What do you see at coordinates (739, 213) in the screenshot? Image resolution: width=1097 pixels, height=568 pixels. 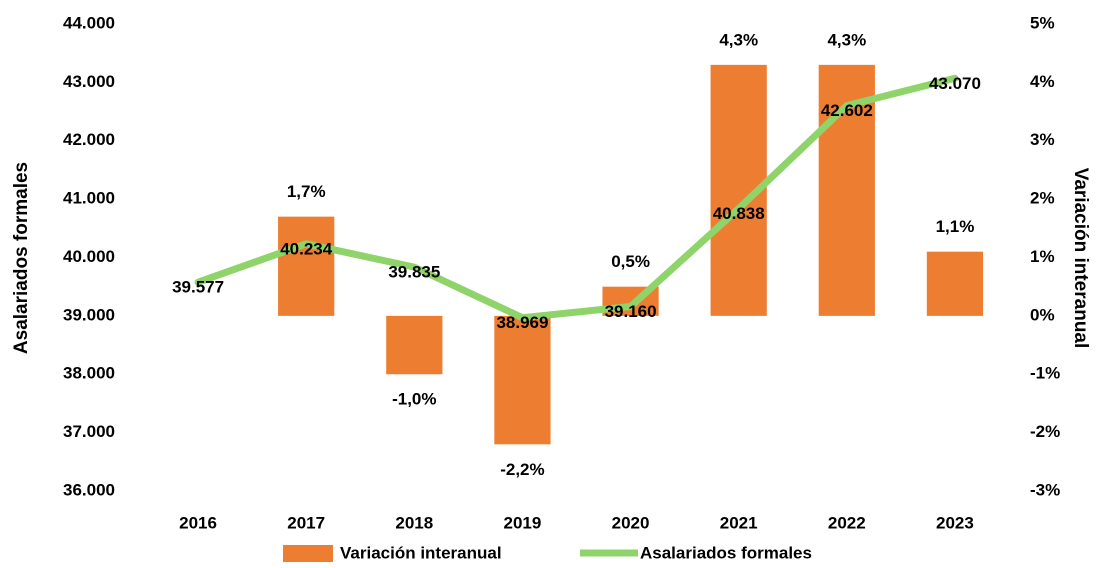 I see `line-value-label: 40.838` at bounding box center [739, 213].